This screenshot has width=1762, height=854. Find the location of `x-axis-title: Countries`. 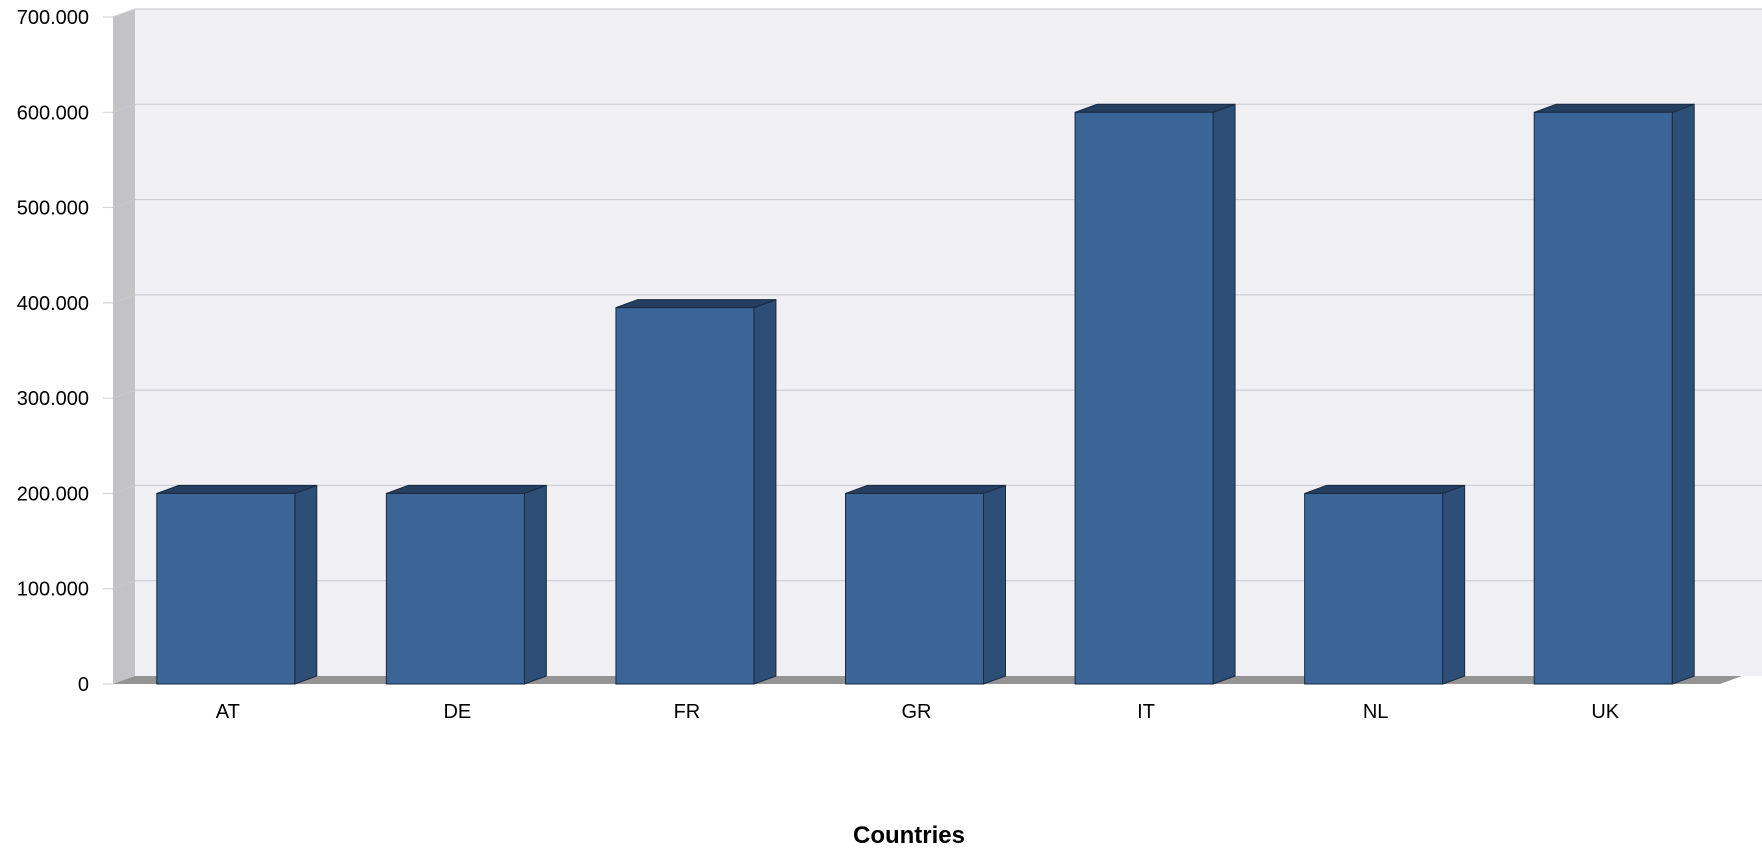

x-axis-title: Countries is located at coordinates (909, 835).